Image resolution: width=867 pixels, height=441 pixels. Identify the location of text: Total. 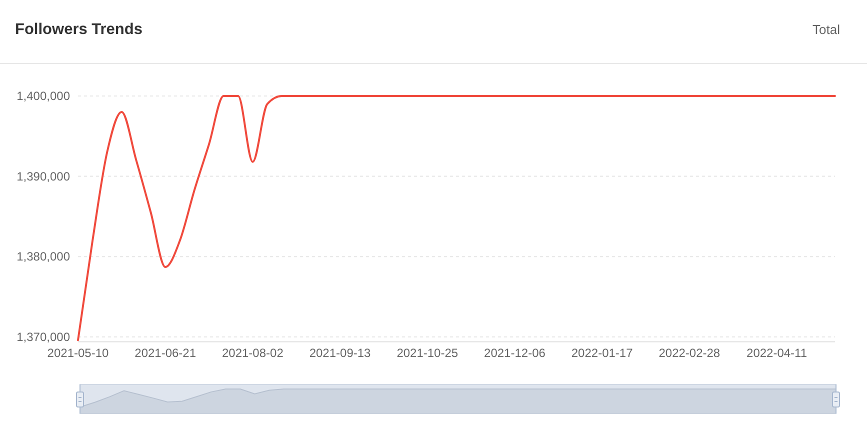
(826, 29).